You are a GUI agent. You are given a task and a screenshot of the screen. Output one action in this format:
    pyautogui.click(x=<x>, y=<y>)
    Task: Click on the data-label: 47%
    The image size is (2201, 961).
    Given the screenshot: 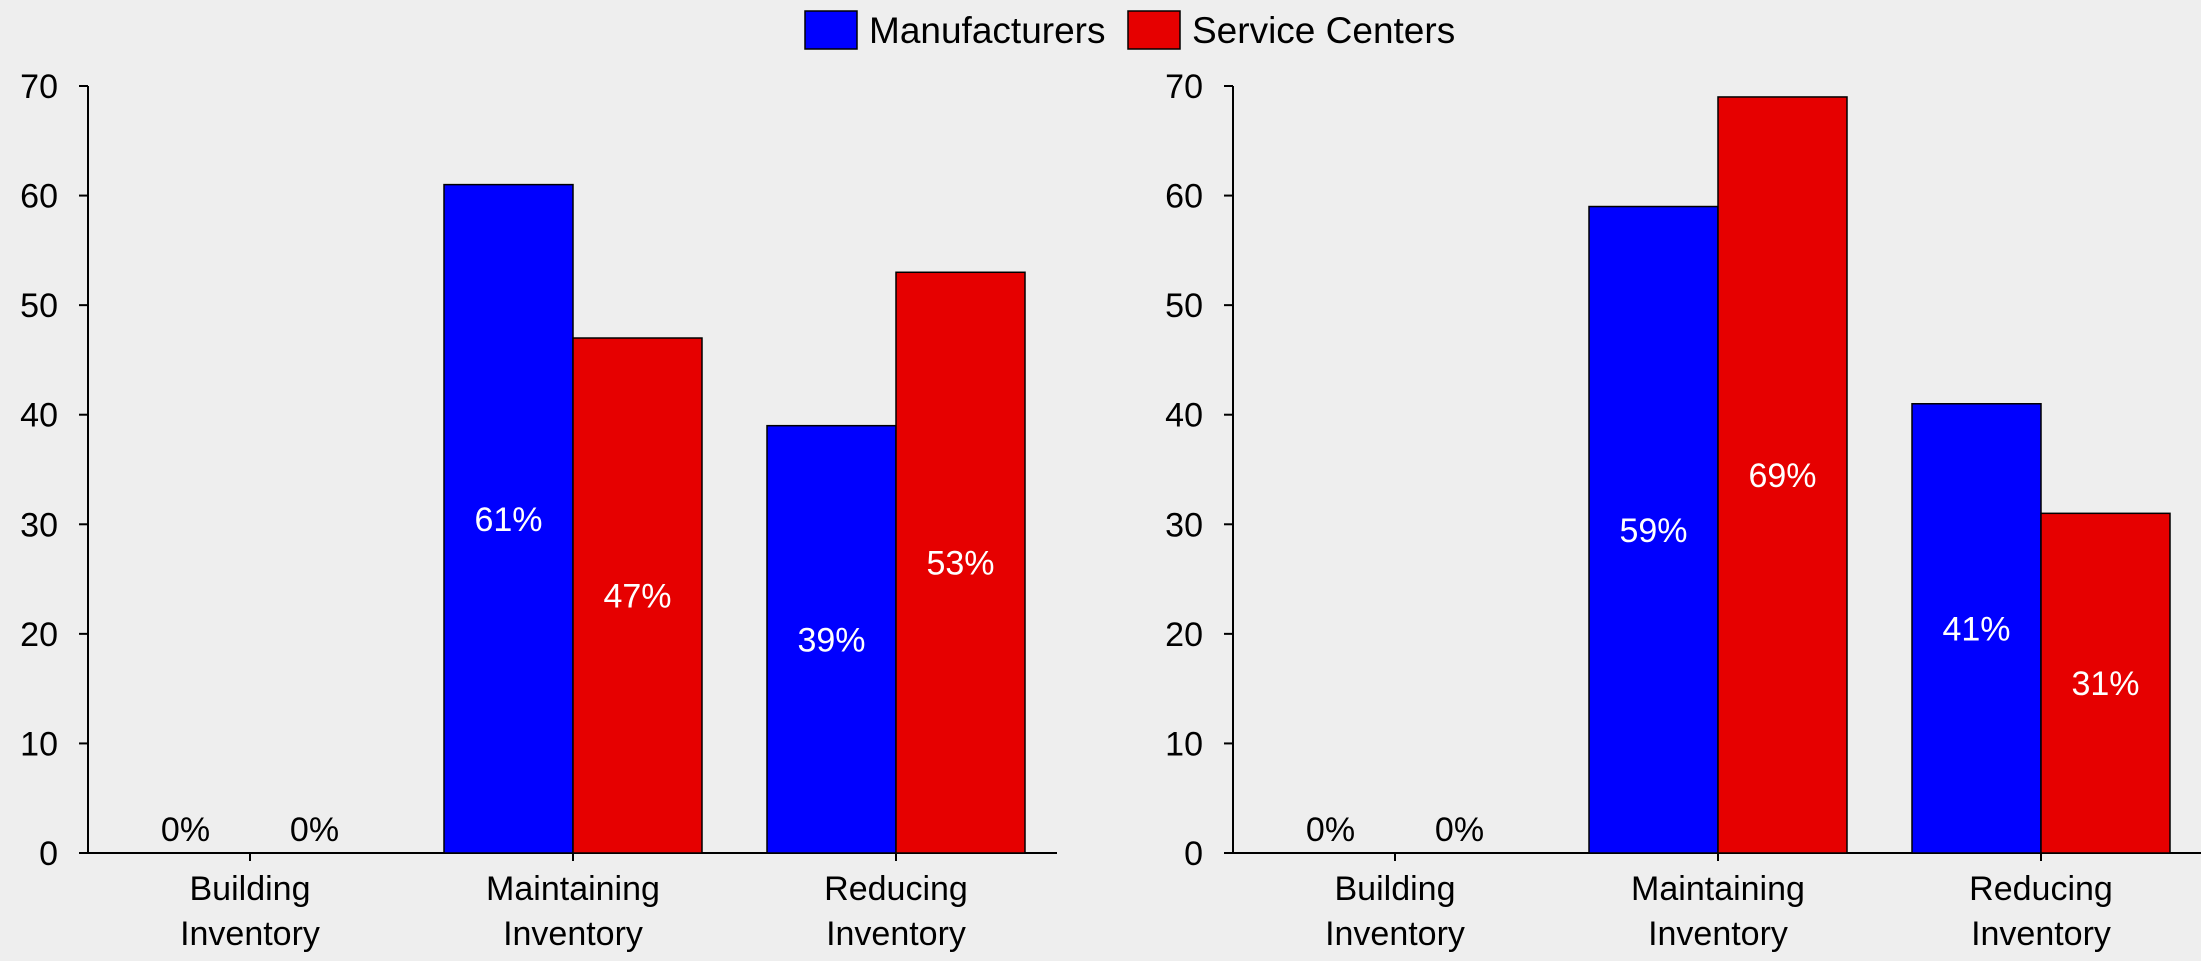 What is the action you would take?
    pyautogui.click(x=637, y=597)
    